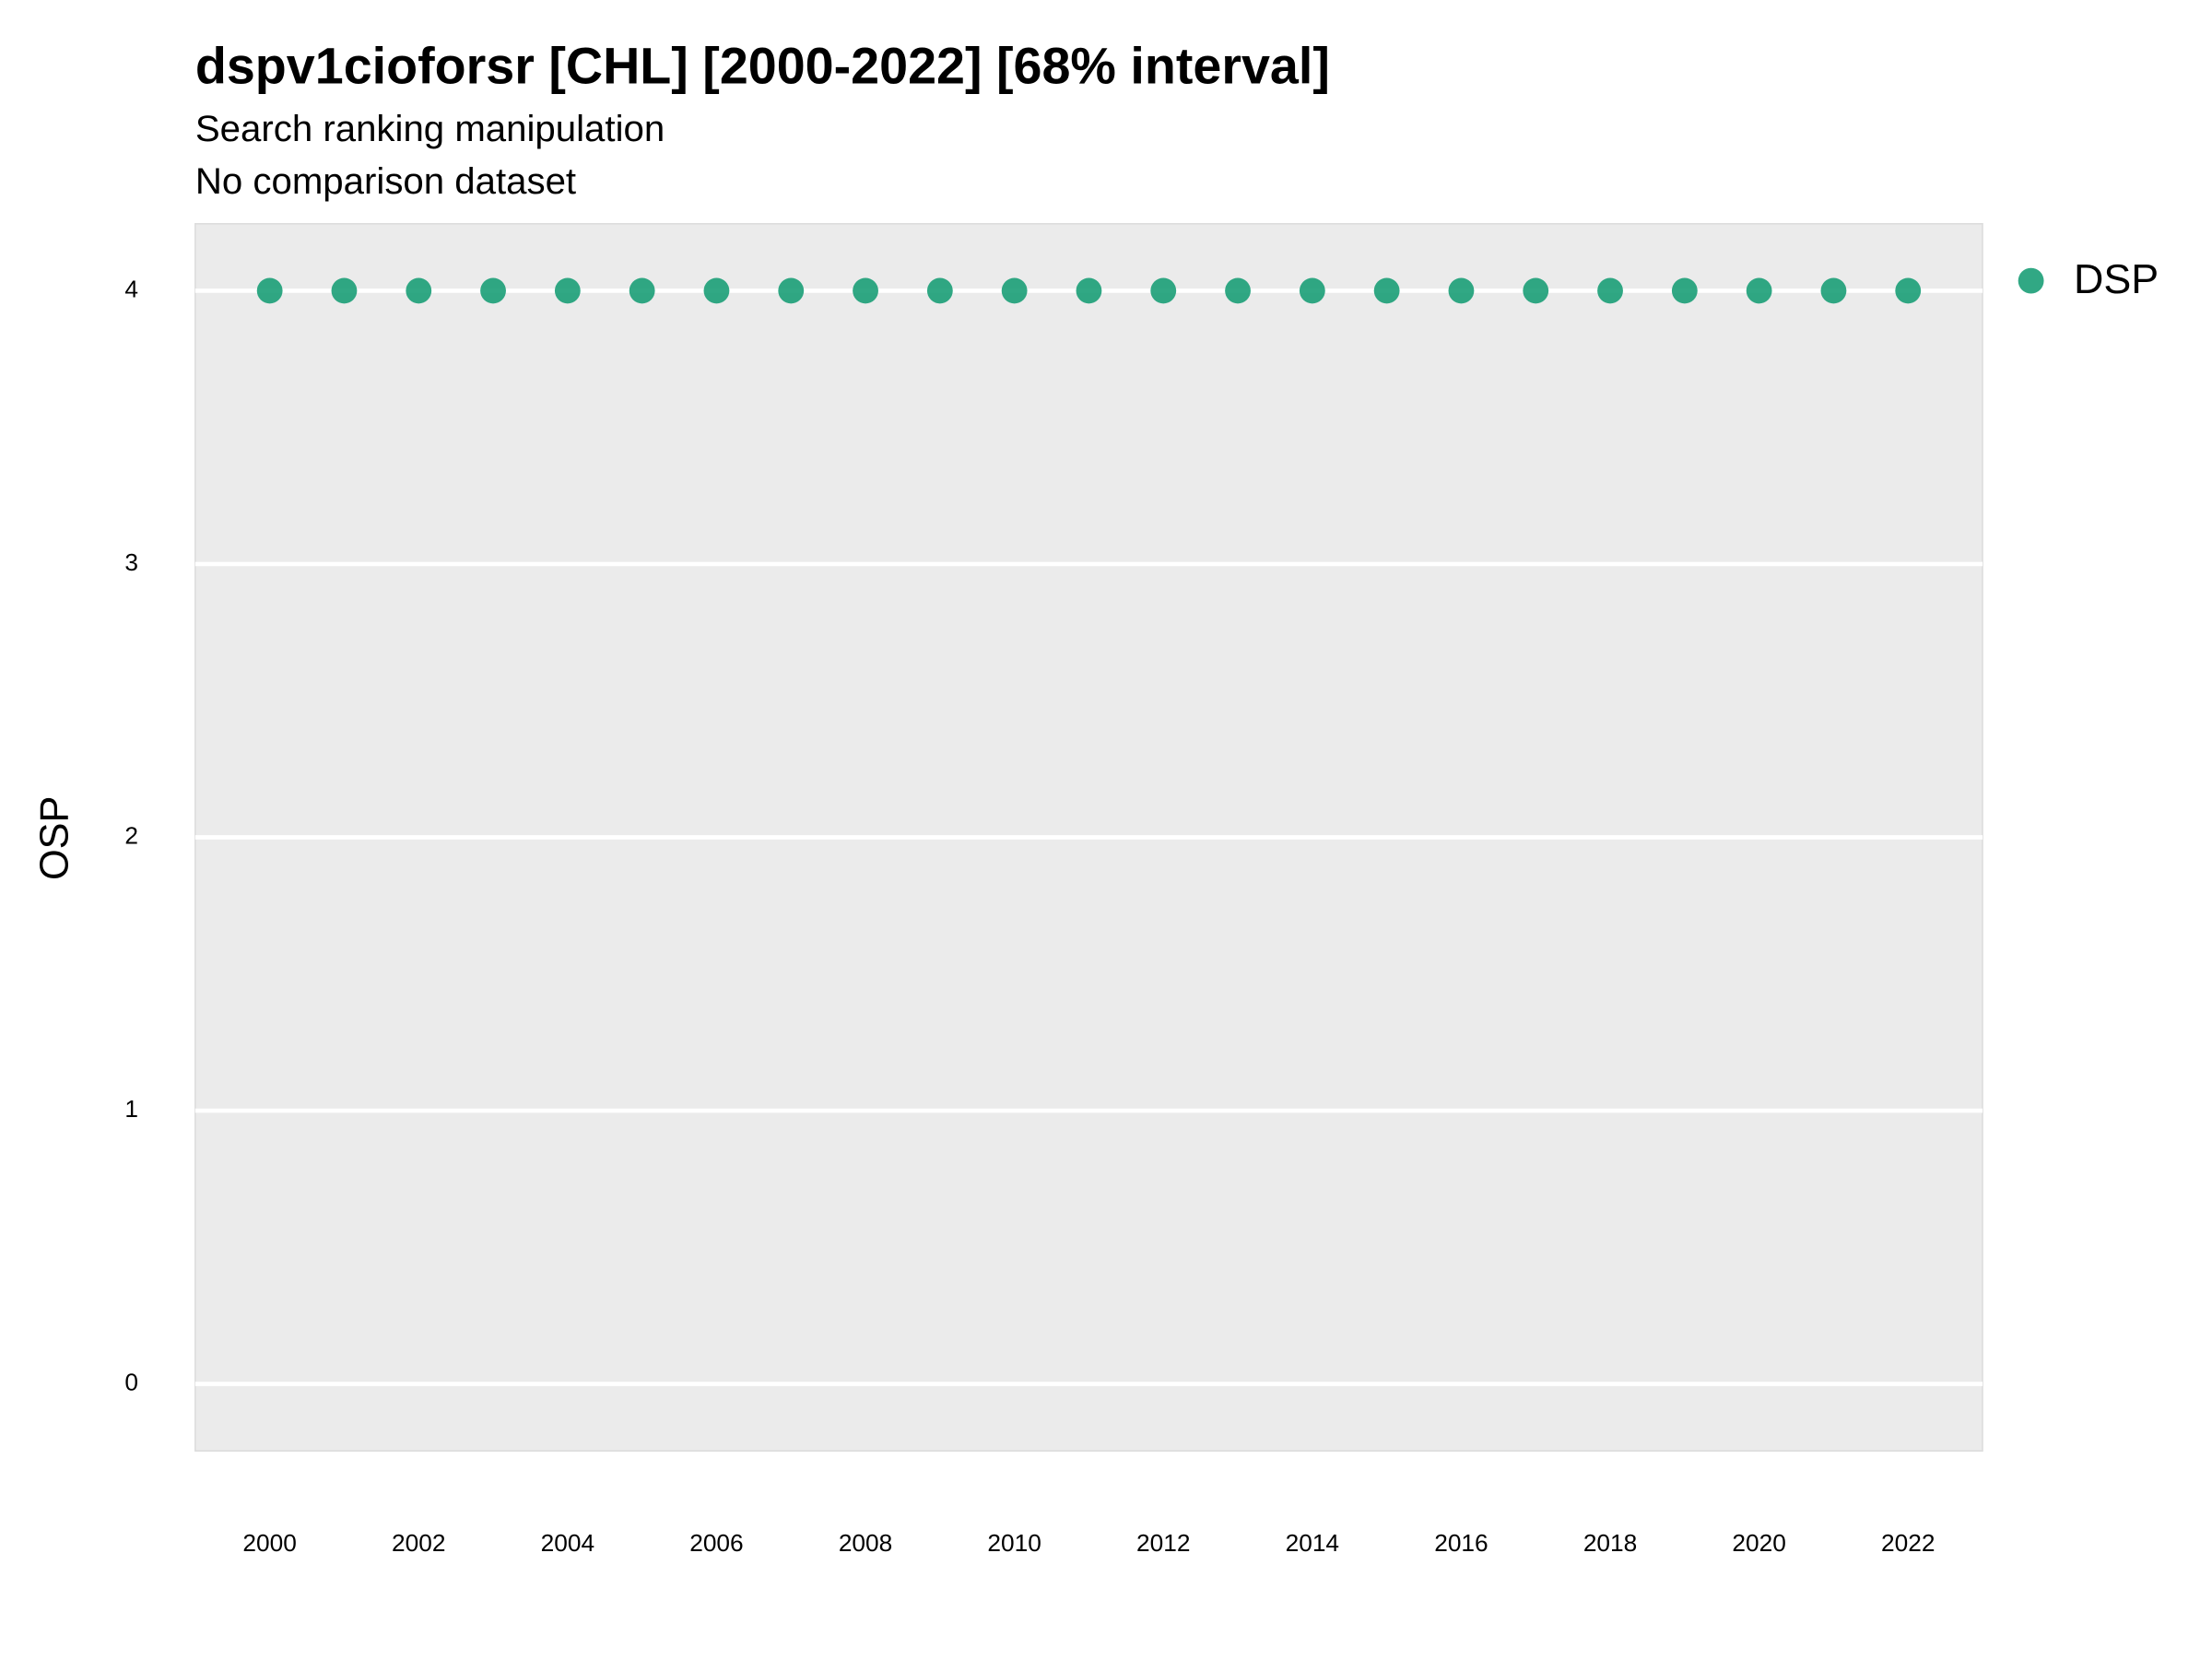  I want to click on legend-marker, so click(2031, 280).